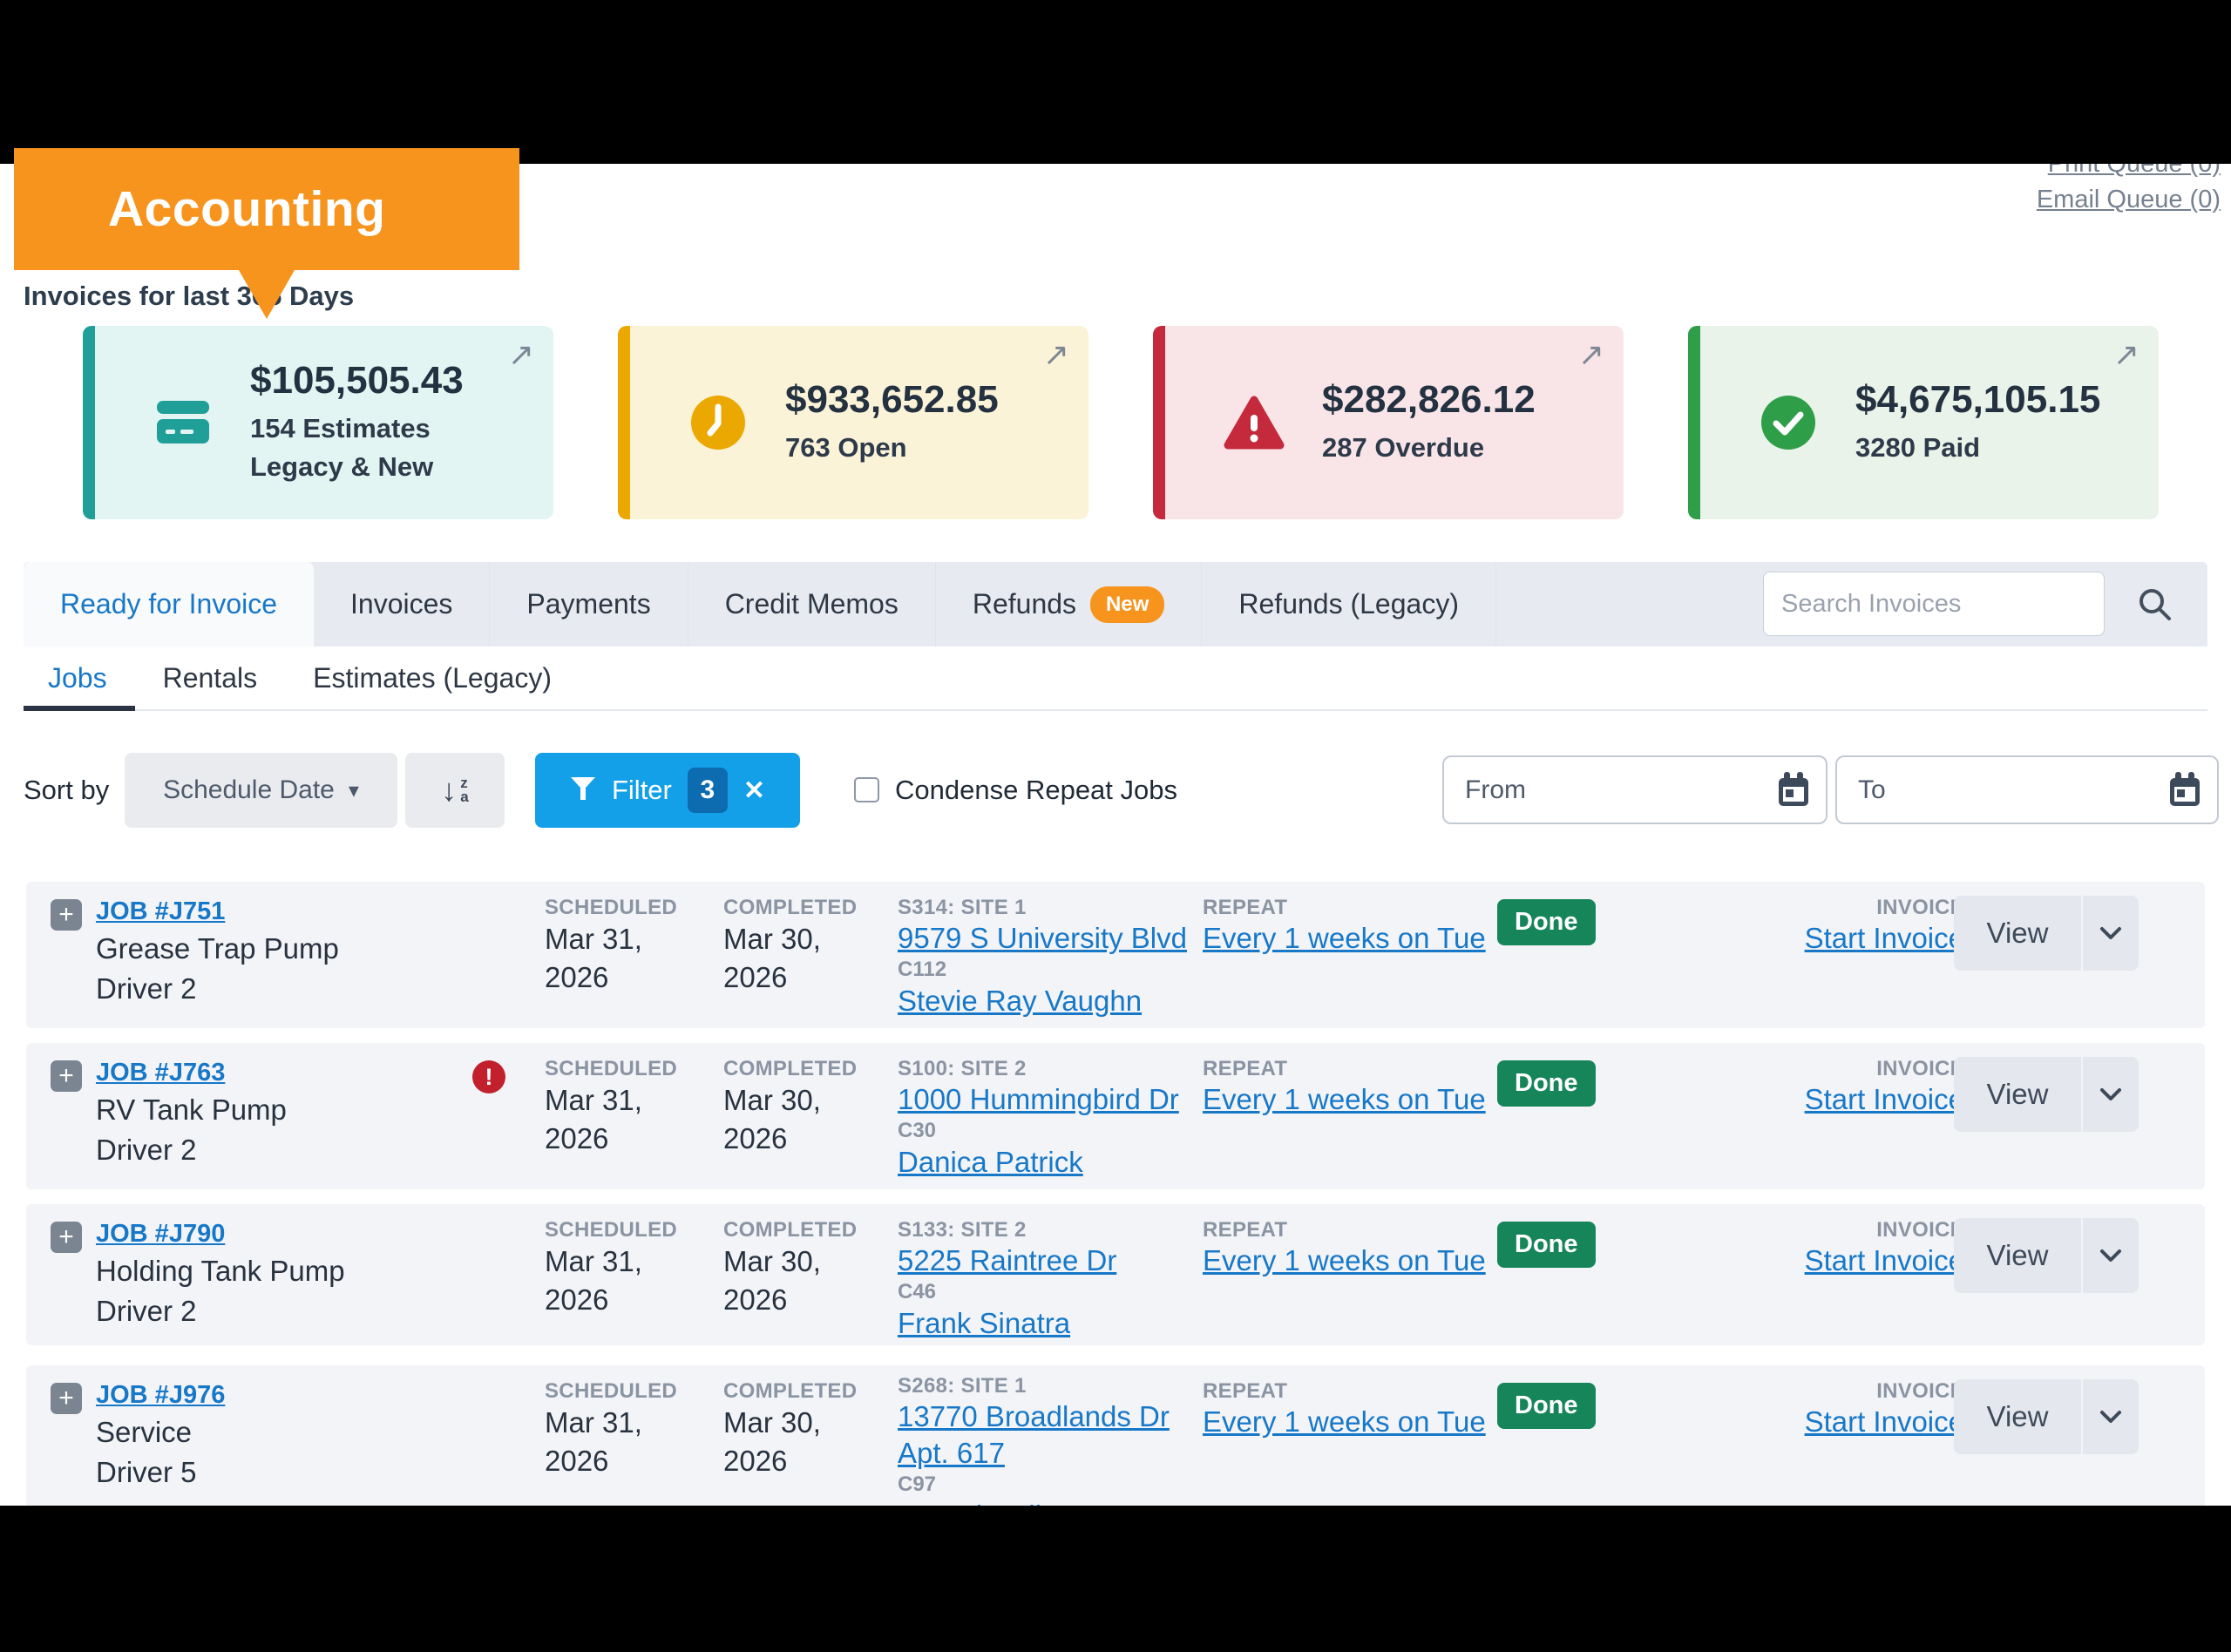  What do you see at coordinates (169, 604) in the screenshot?
I see `tab-ready-for-invoice: Ready for Invoice` at bounding box center [169, 604].